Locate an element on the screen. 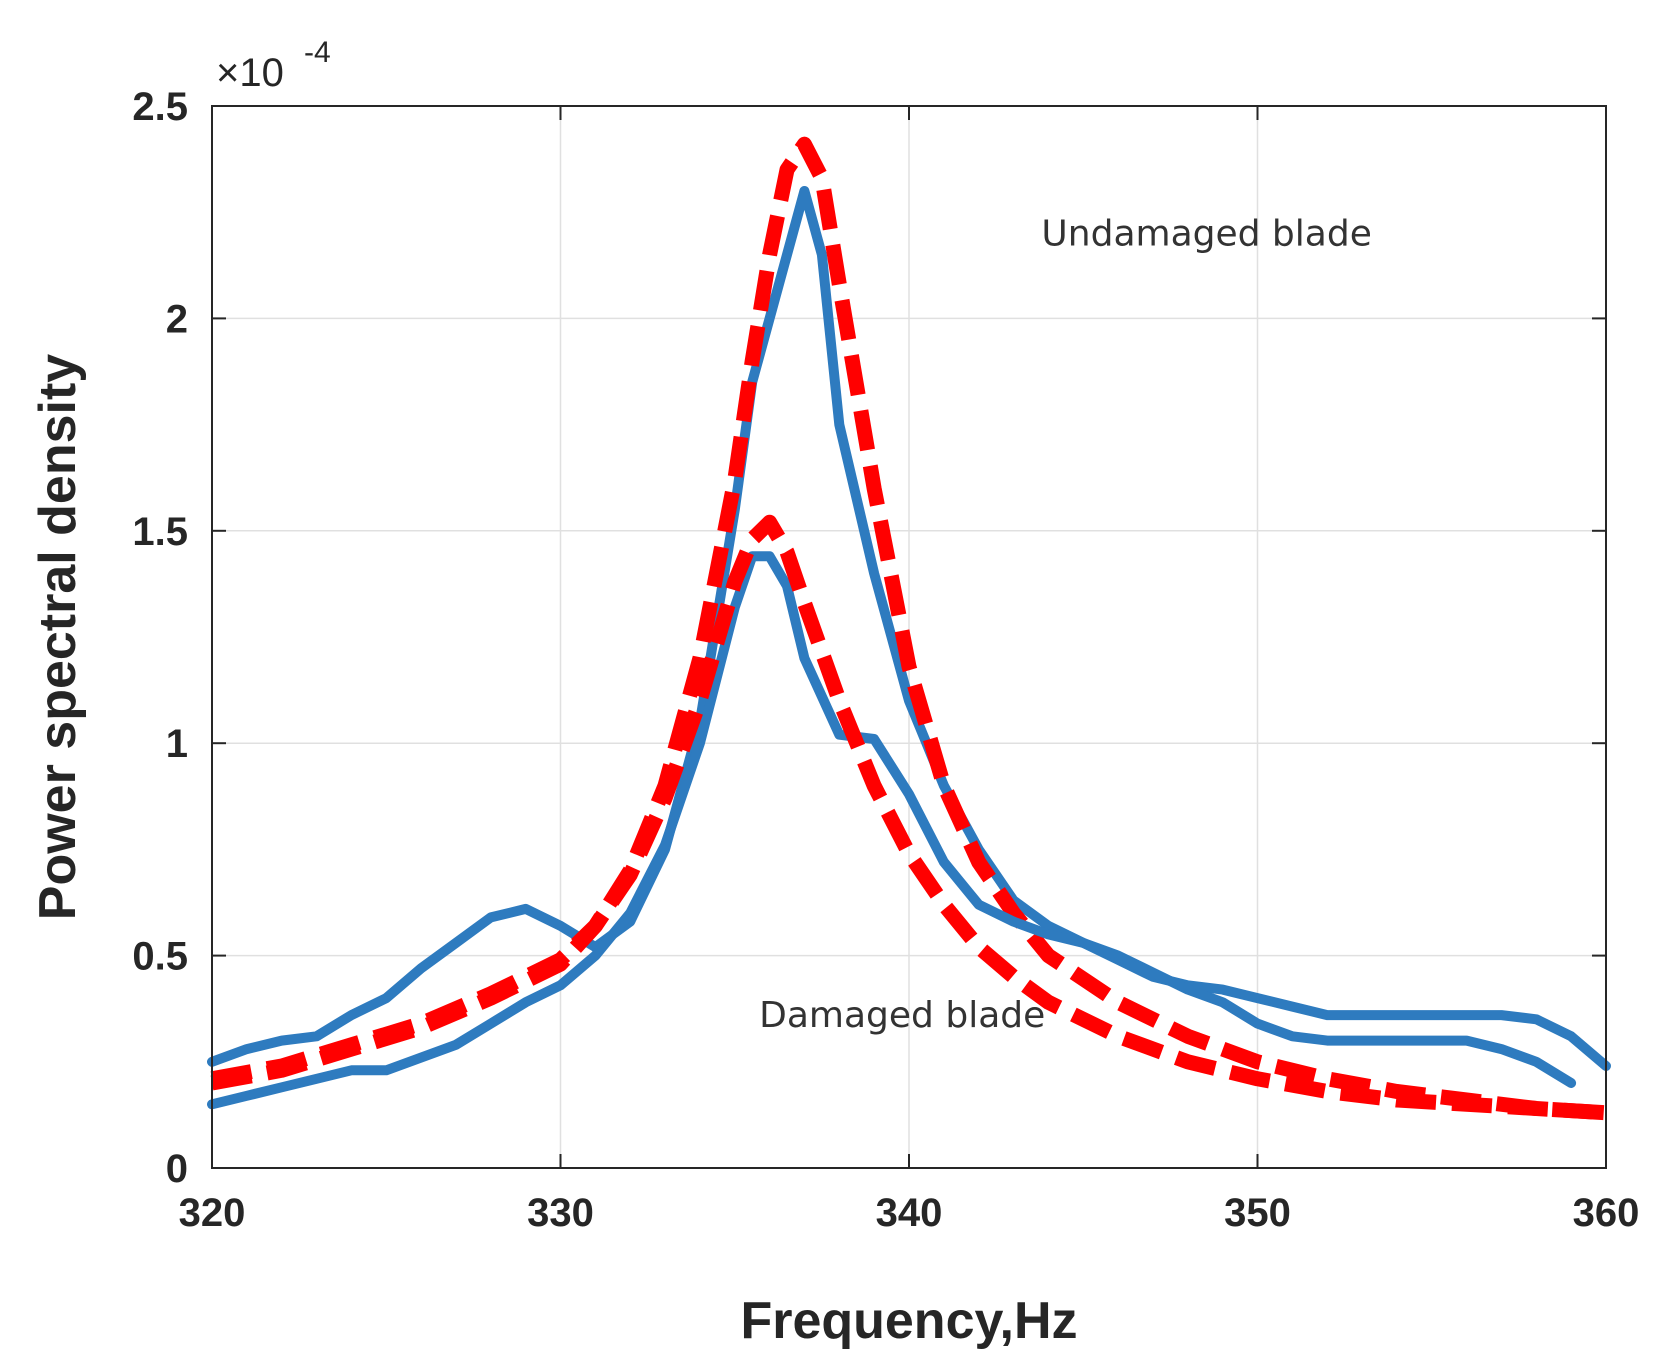 This screenshot has height=1372, width=1664. exponent-label: ×10 is located at coordinates (250, 73).